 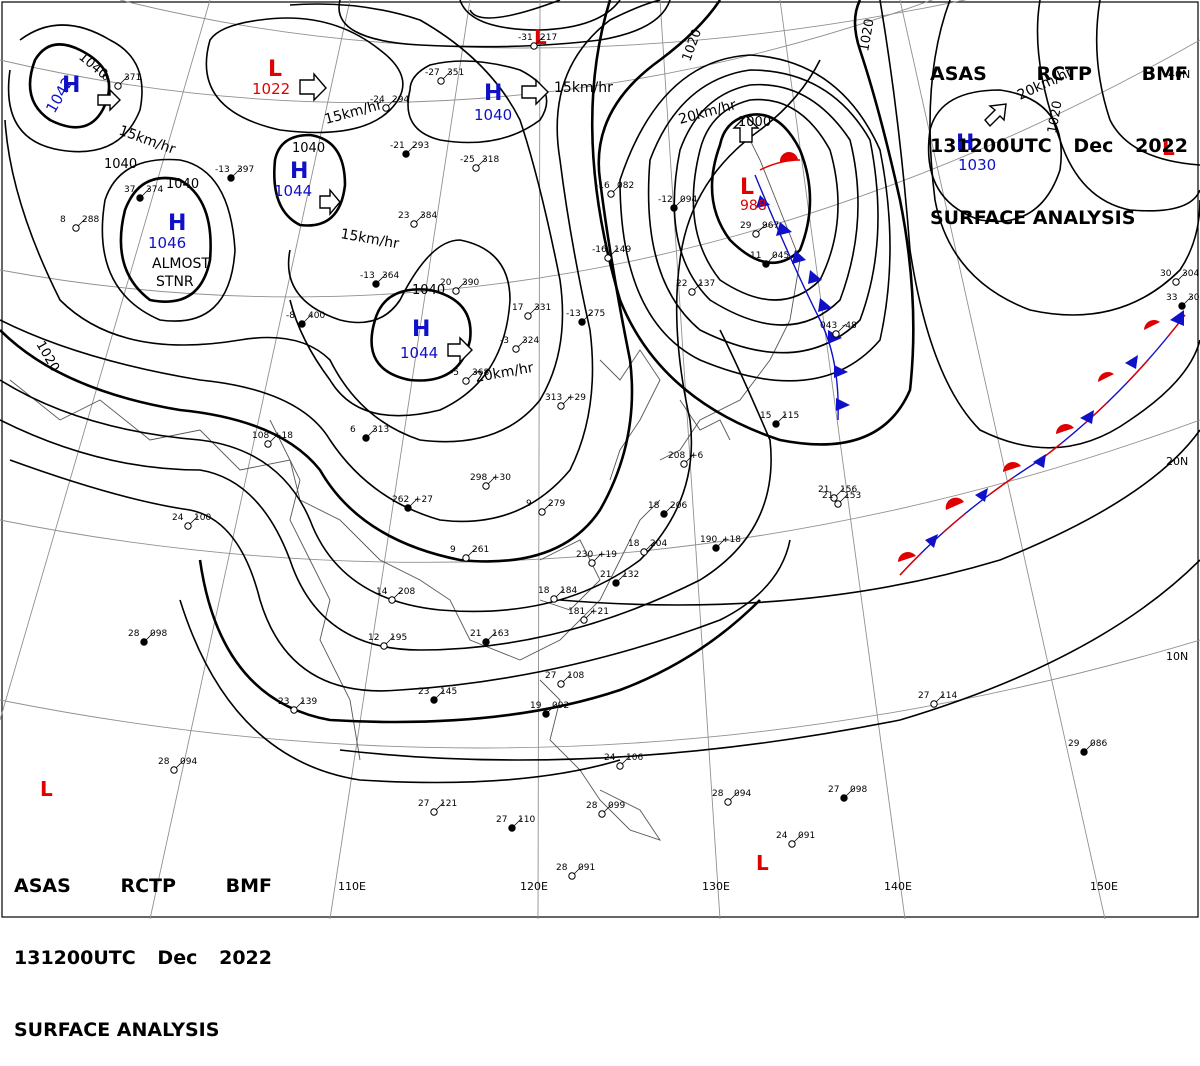 What do you see at coordinates (175, 282) in the screenshot?
I see `annotation-line: STNR` at bounding box center [175, 282].